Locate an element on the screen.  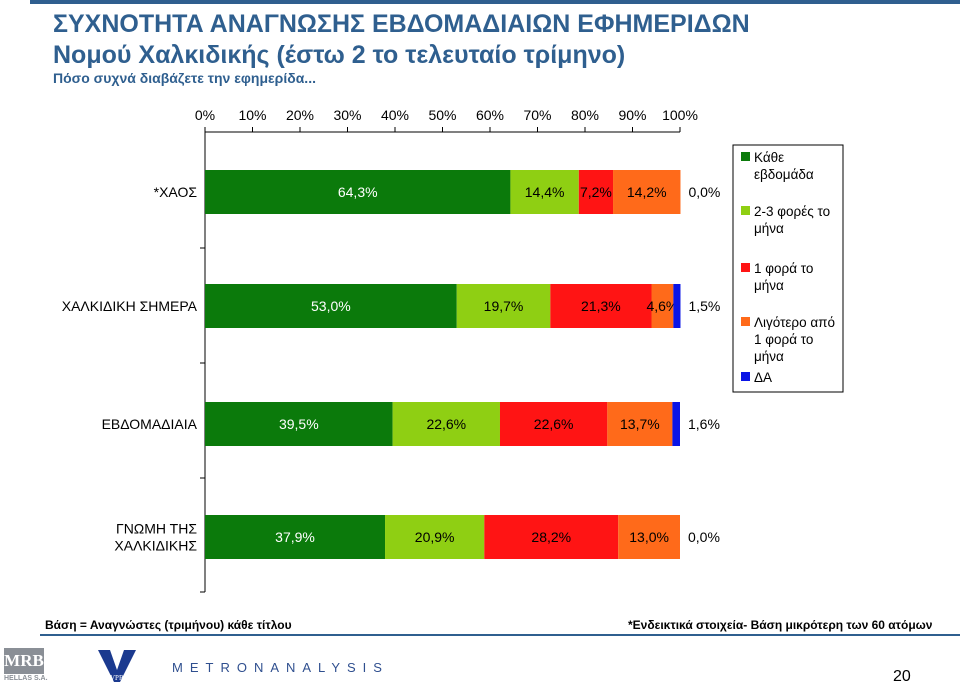
data-label: 20,9% is located at coordinates (435, 537).